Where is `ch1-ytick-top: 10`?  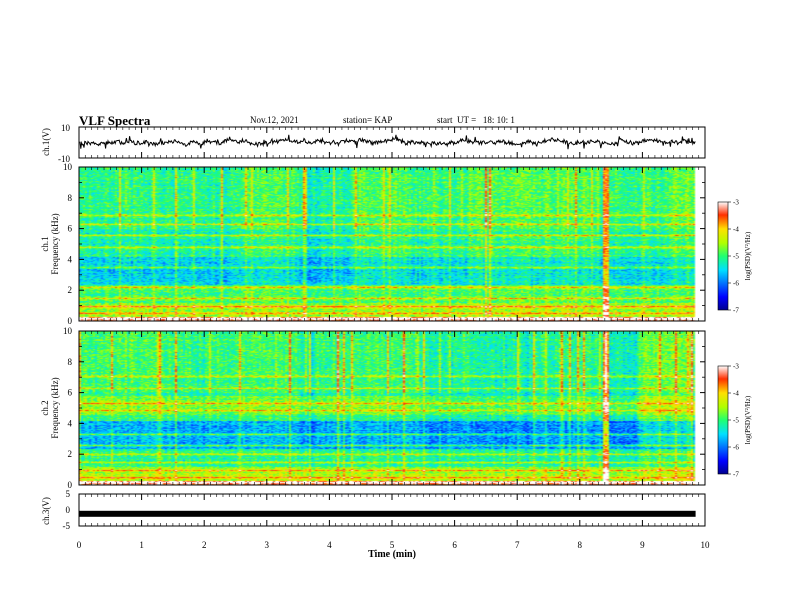
ch1-ytick-top: 10 is located at coordinates (66, 128).